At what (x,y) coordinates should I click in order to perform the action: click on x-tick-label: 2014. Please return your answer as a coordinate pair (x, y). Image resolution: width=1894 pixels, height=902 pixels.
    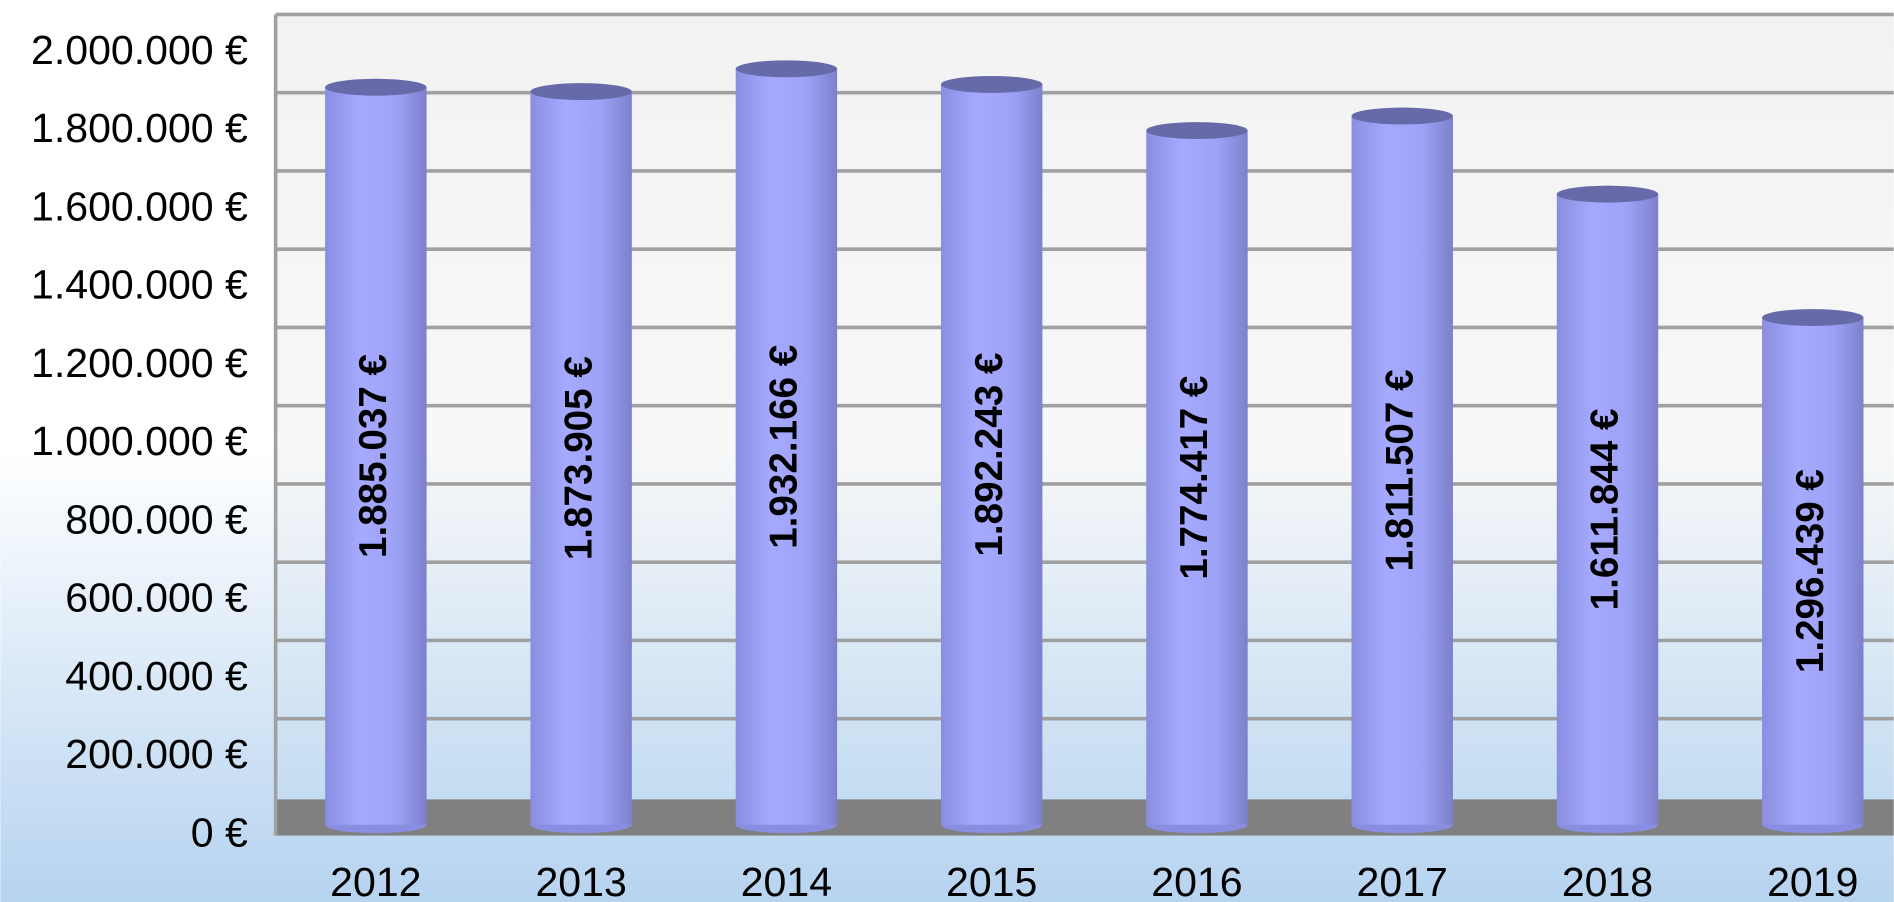
    Looking at the image, I should click on (786, 880).